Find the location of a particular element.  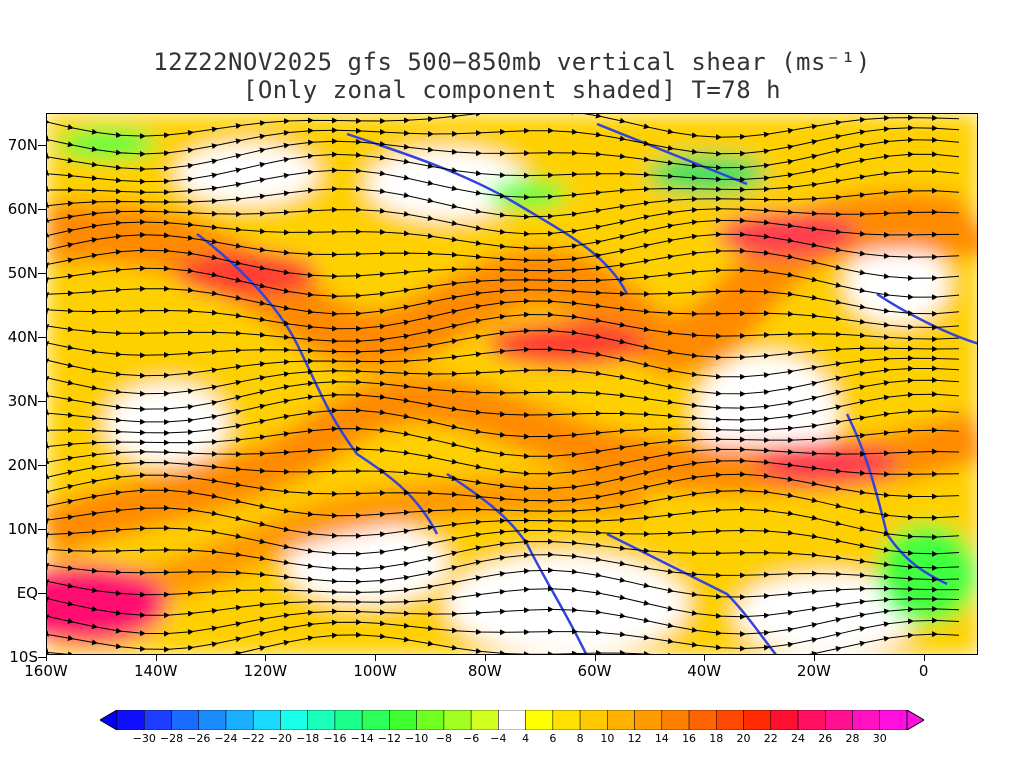

colorbar-label: 28 is located at coordinates (852, 738).